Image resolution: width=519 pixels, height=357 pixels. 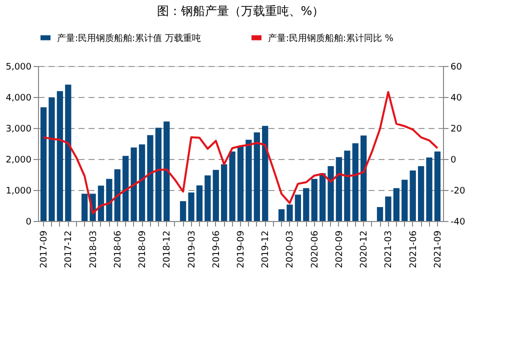 I want to click on y2-tick-label: -40, so click(x=458, y=223).